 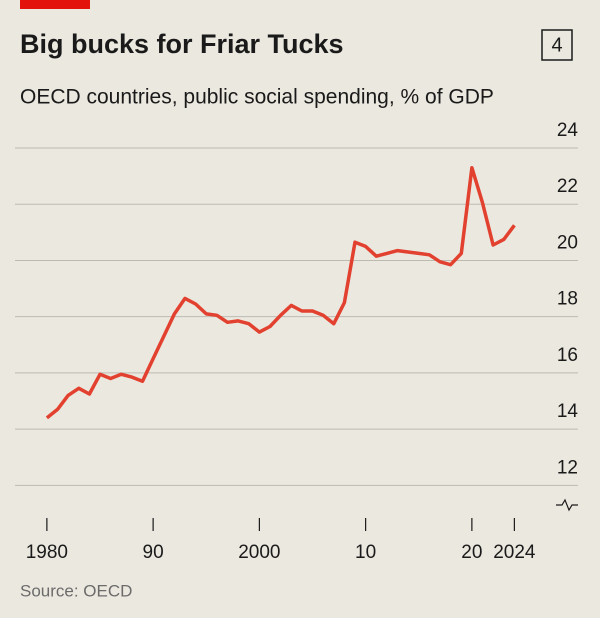 I want to click on y-tick-label: 12, so click(x=567, y=467).